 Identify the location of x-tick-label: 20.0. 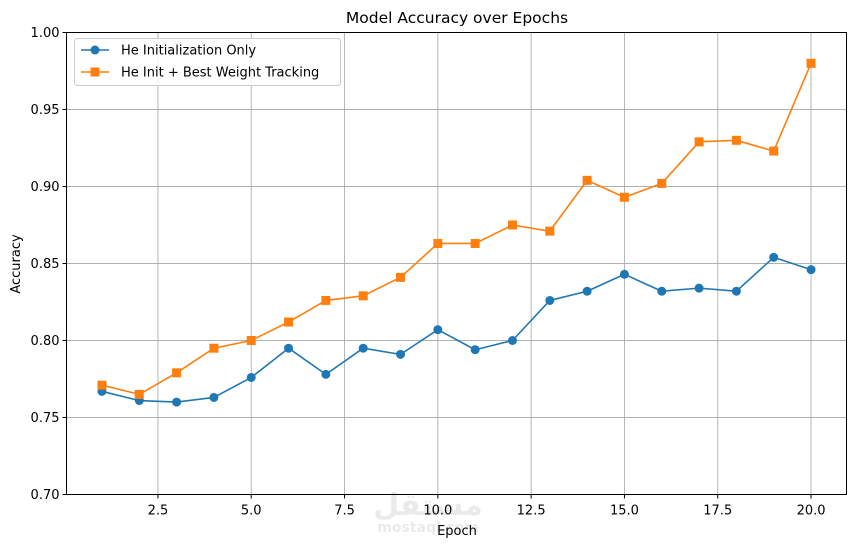
(811, 511).